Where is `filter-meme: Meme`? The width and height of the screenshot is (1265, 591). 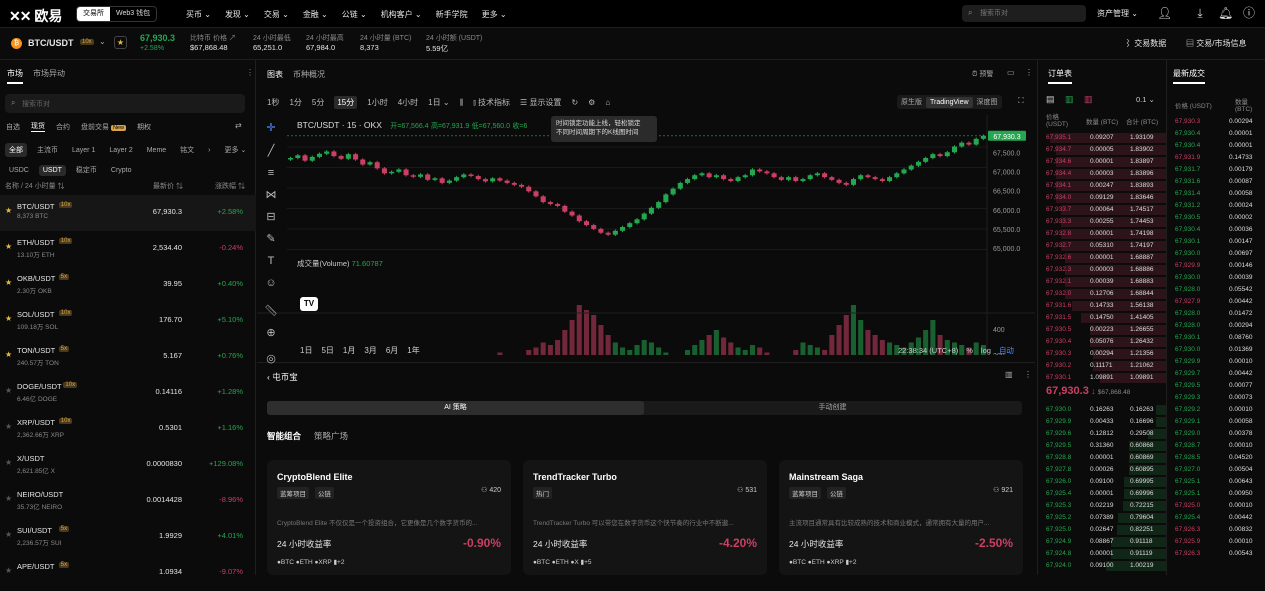
filter-meme: Meme is located at coordinates (156, 150).